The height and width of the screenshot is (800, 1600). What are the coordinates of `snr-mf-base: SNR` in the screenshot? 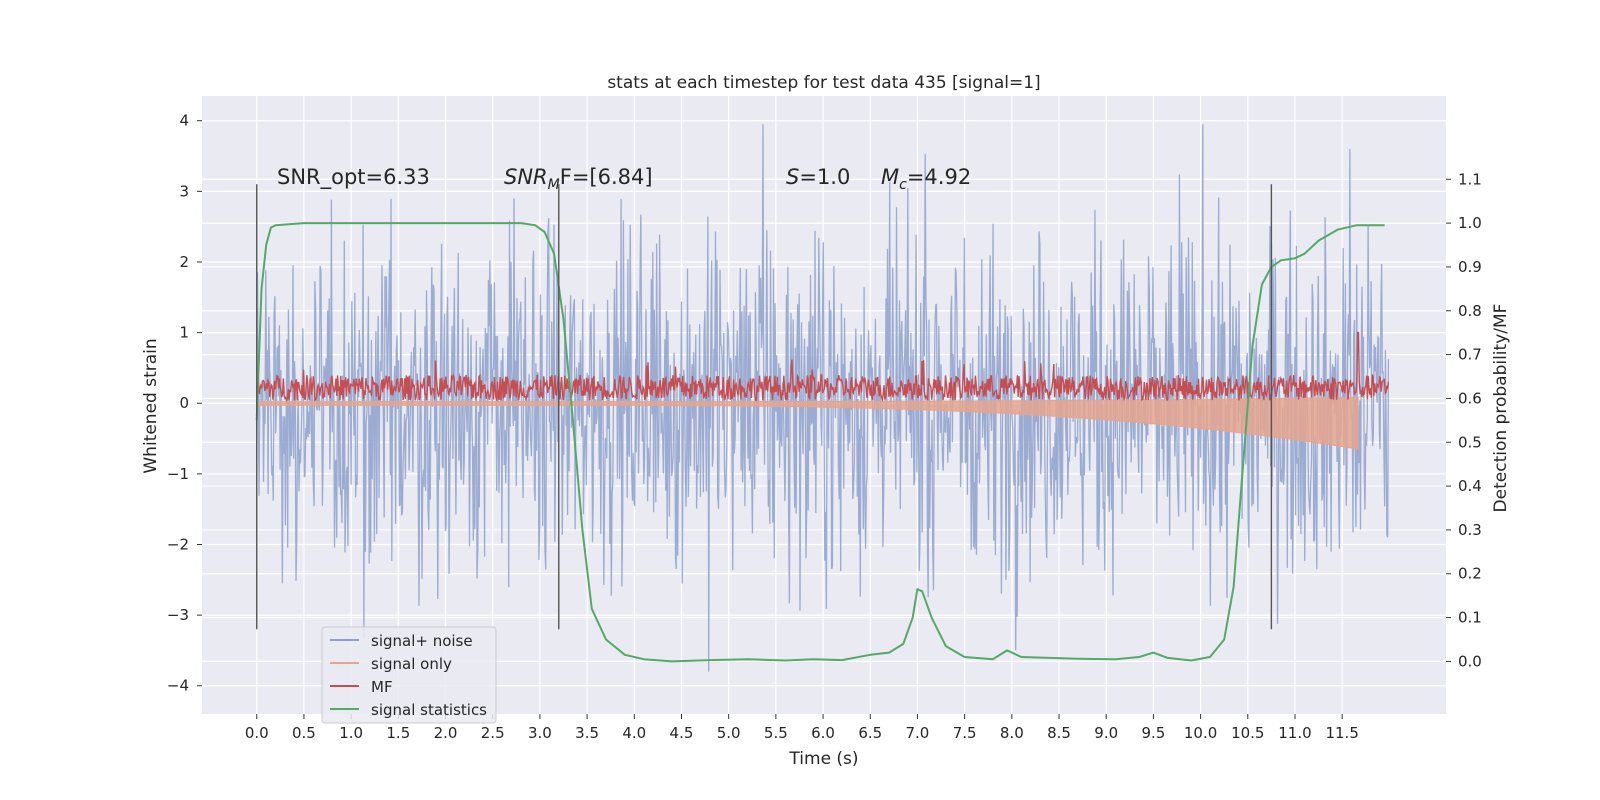 It's located at (526, 177).